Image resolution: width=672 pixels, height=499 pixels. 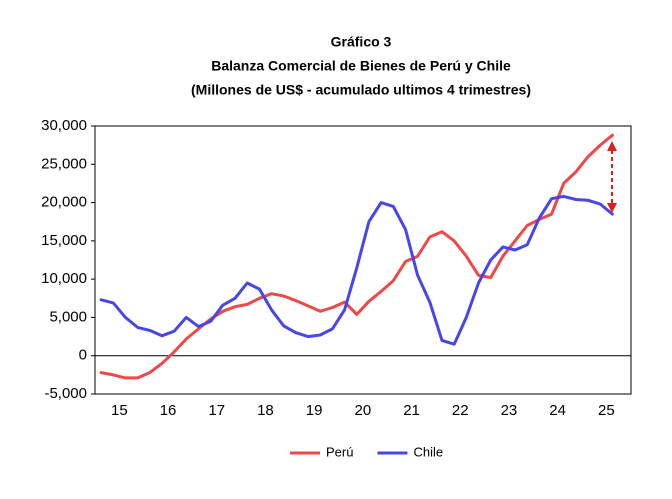 What do you see at coordinates (339, 451) in the screenshot?
I see `legend-label: Perú` at bounding box center [339, 451].